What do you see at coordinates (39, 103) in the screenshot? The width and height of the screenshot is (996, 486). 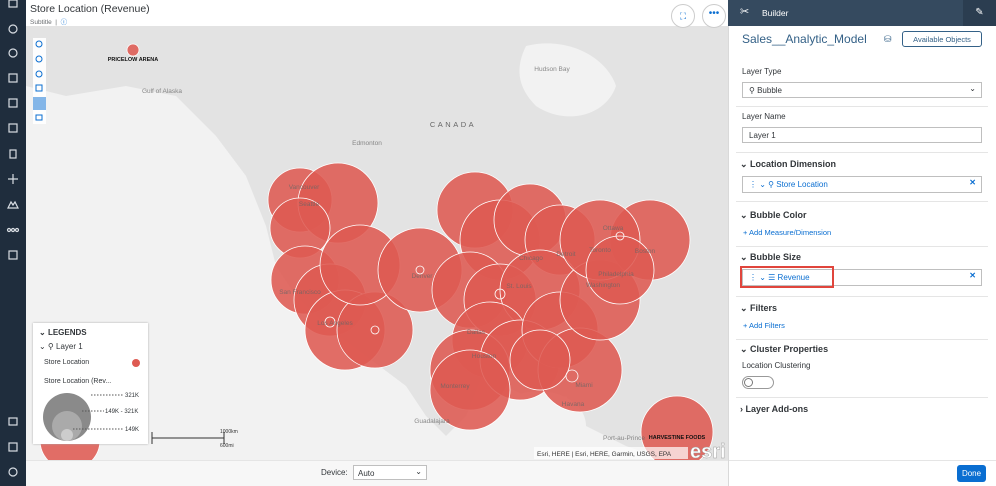 I see `zoom-select` at bounding box center [39, 103].